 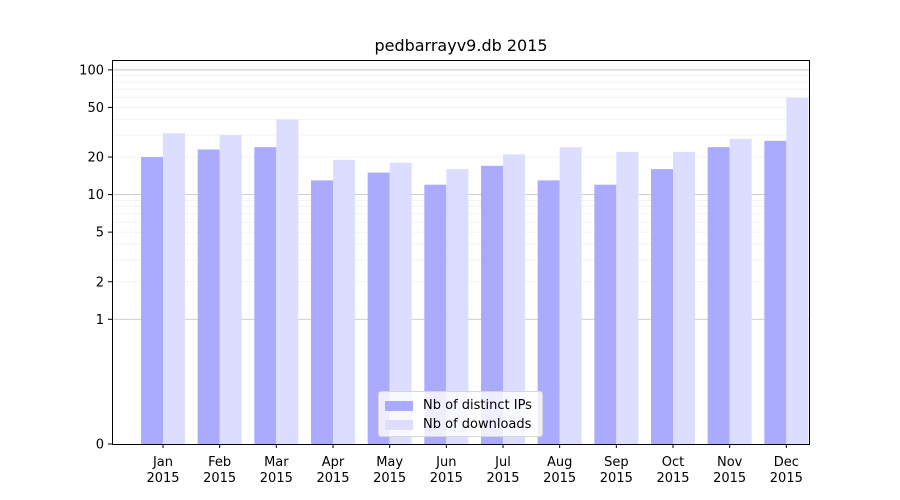 I want to click on bar-distinct-ips-jun, so click(x=435, y=314).